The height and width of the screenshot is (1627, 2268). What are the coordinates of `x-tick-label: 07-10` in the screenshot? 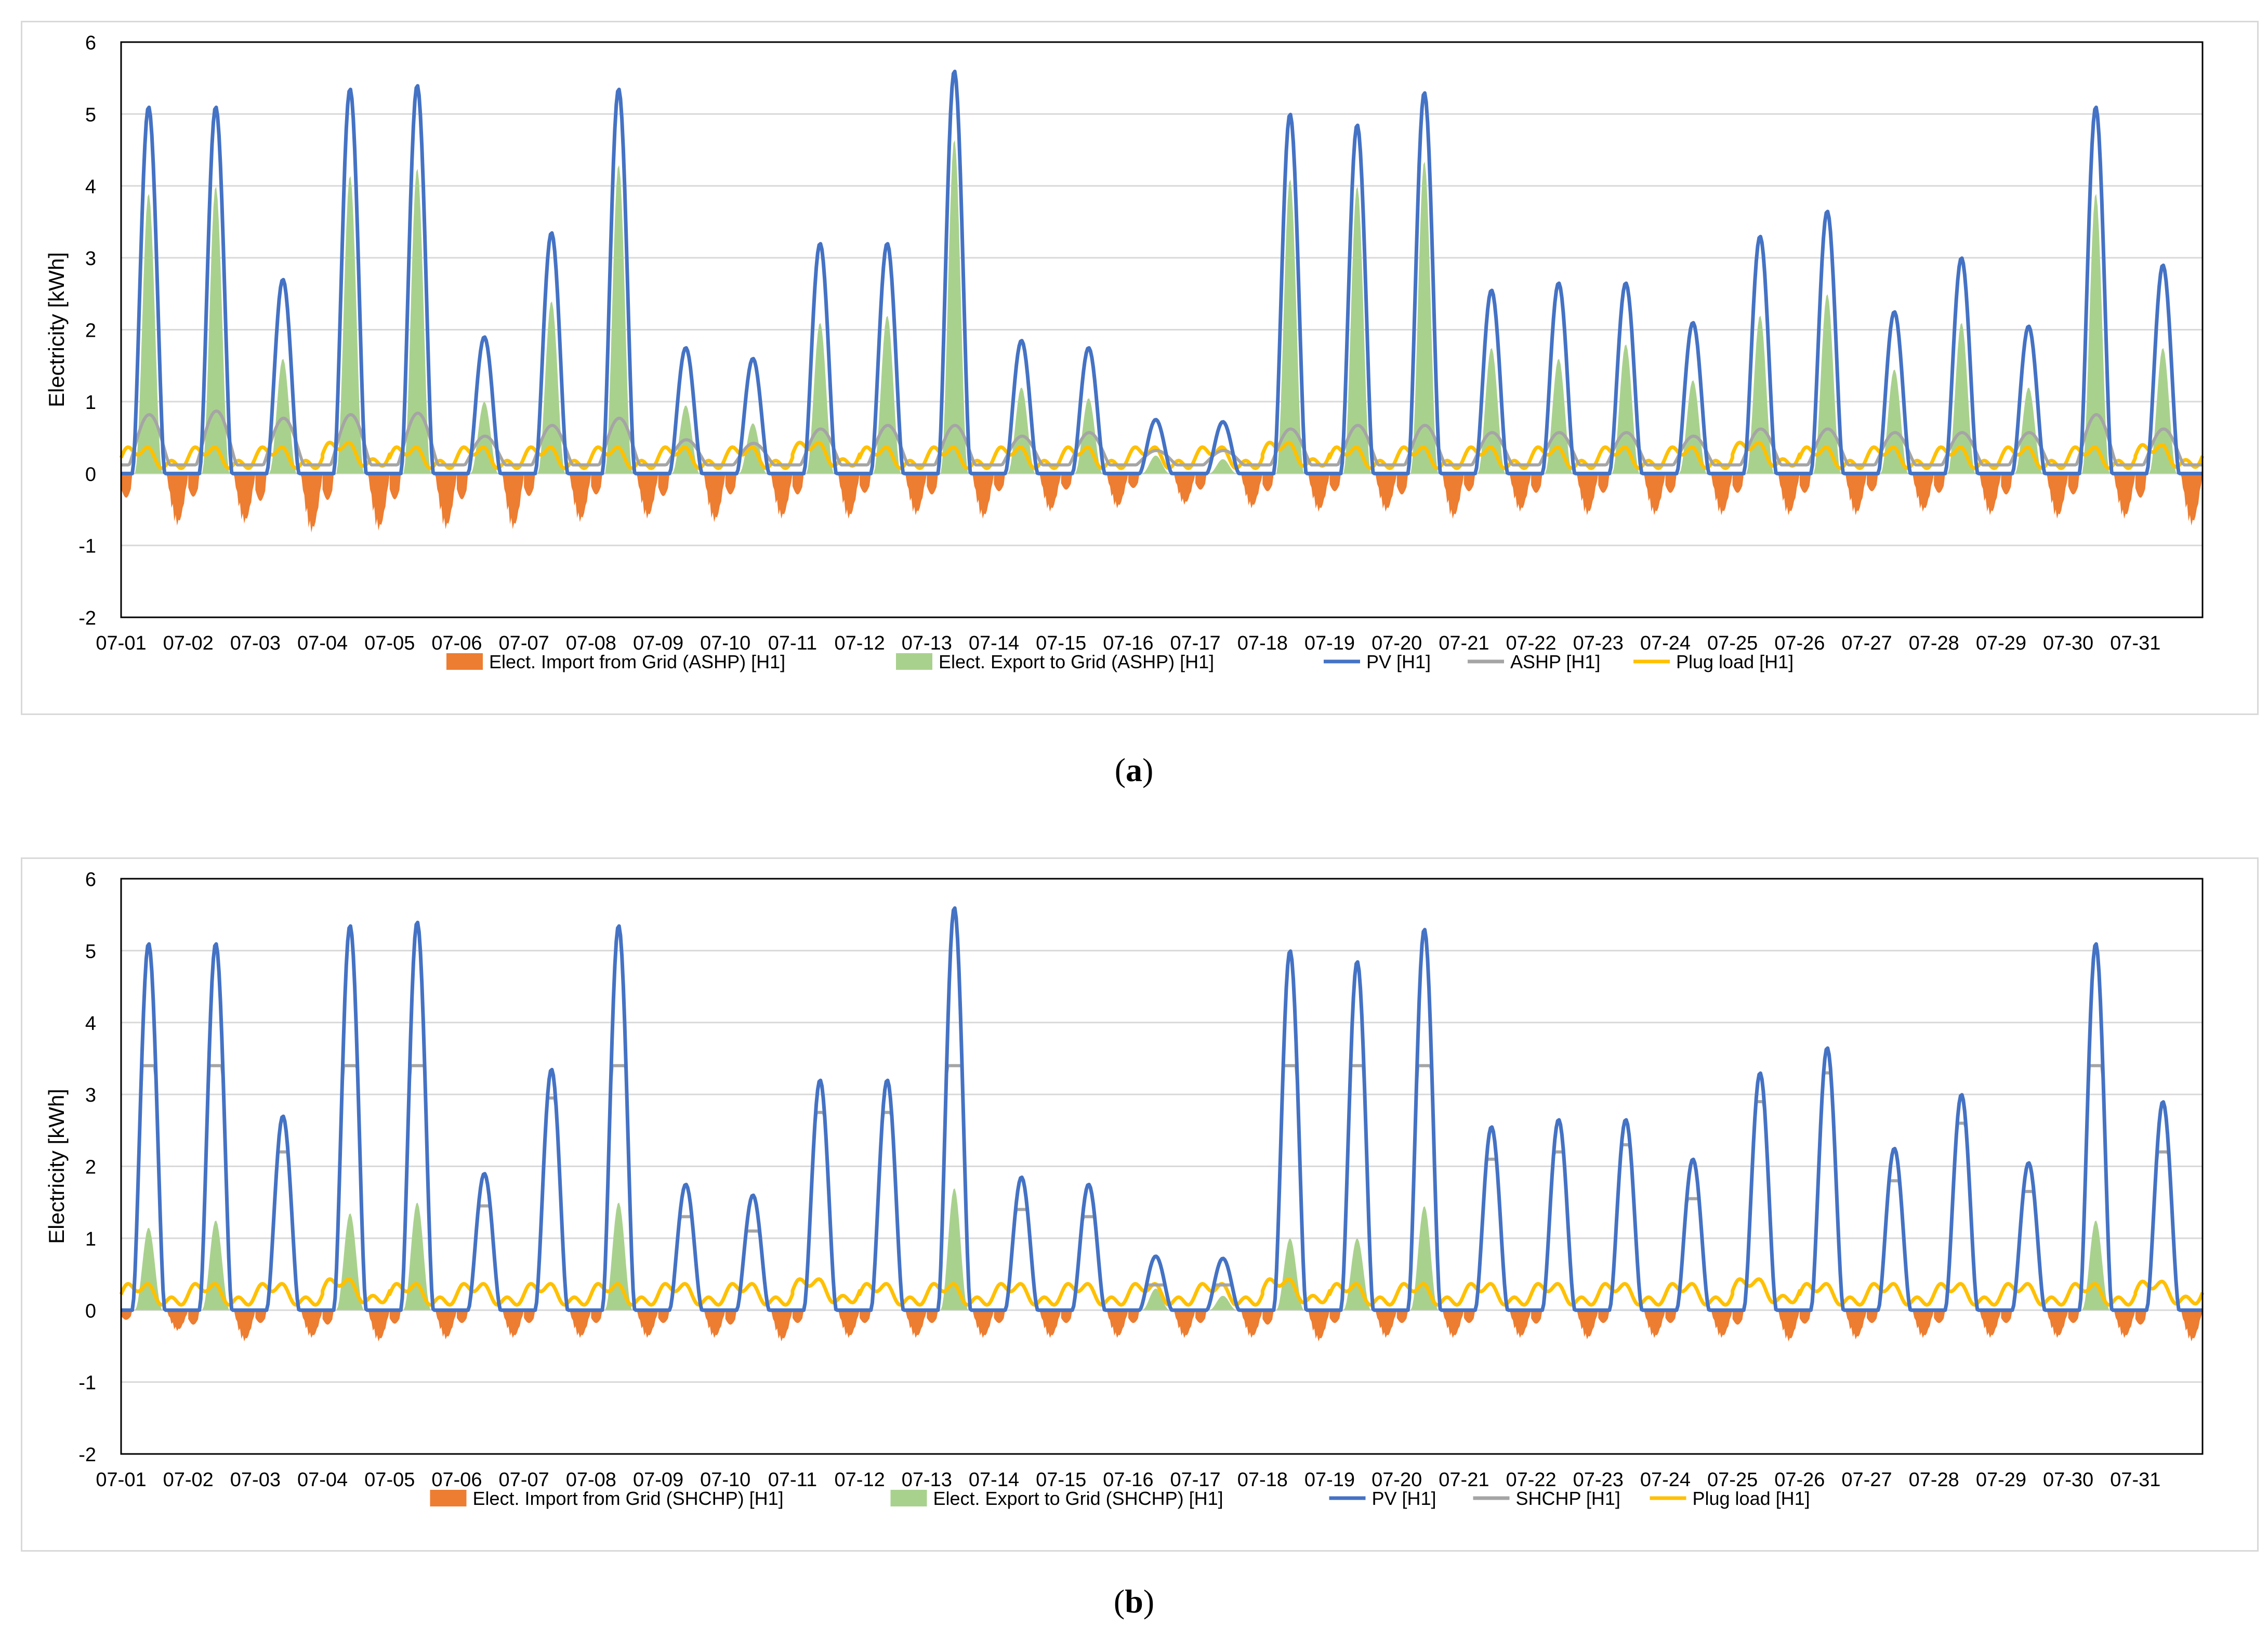 It's located at (725, 1480).